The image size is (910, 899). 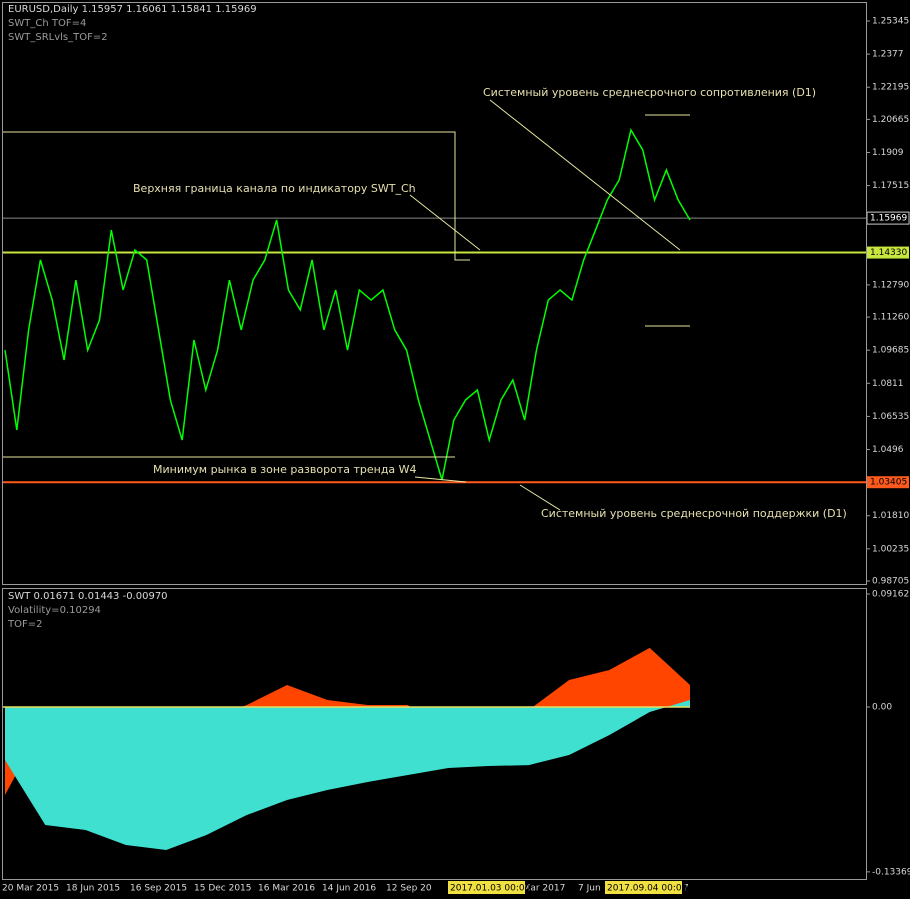 What do you see at coordinates (349, 889) in the screenshot?
I see `x-tick-label: 14 Jun 2016` at bounding box center [349, 889].